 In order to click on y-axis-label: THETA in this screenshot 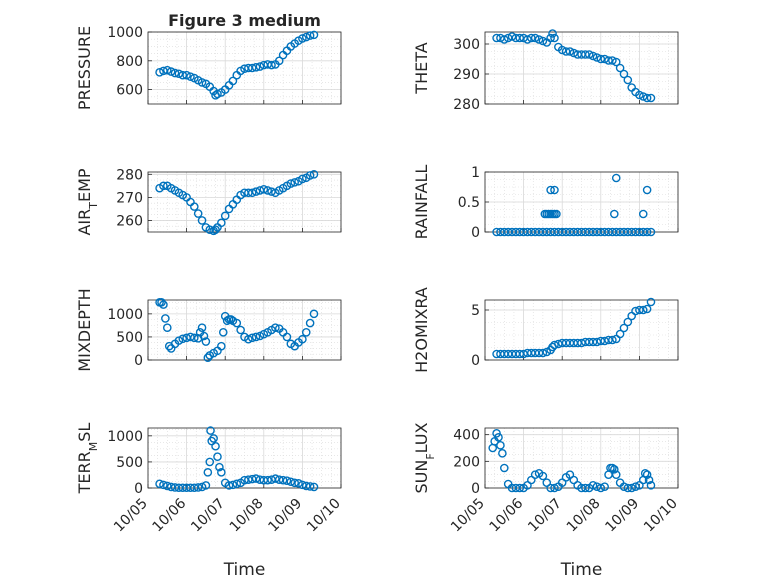, I will do `click(421, 68)`.